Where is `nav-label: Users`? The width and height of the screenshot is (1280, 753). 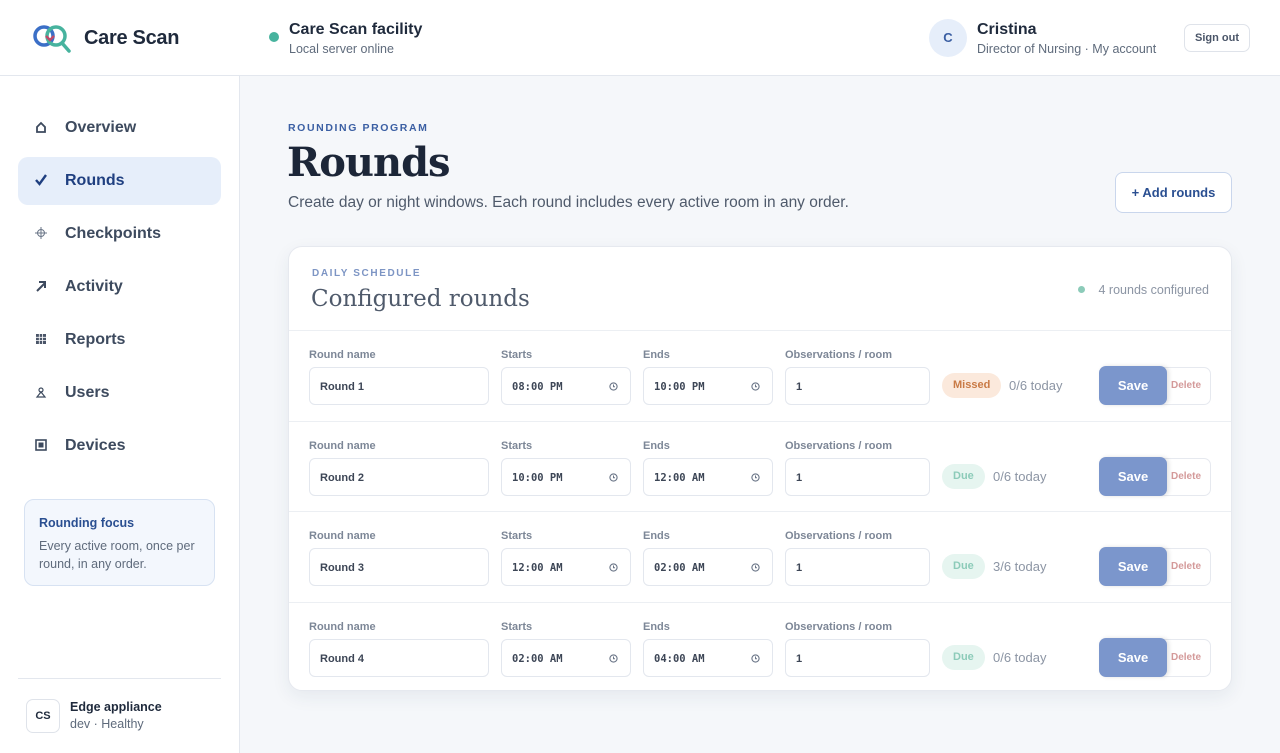 nav-label: Users is located at coordinates (87, 392).